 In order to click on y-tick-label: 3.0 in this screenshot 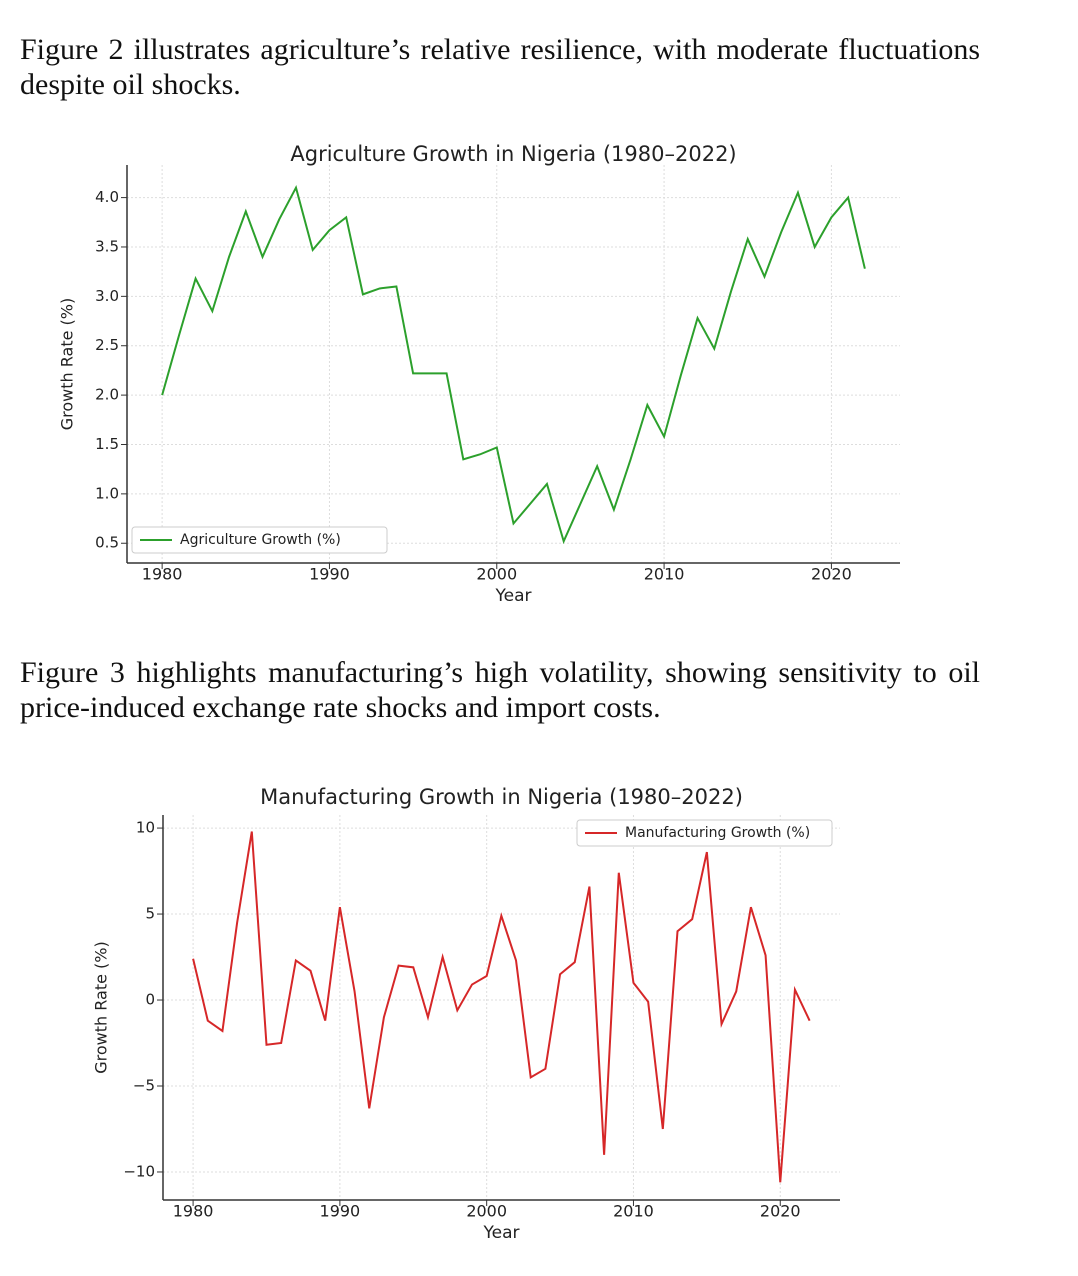, I will do `click(107, 296)`.